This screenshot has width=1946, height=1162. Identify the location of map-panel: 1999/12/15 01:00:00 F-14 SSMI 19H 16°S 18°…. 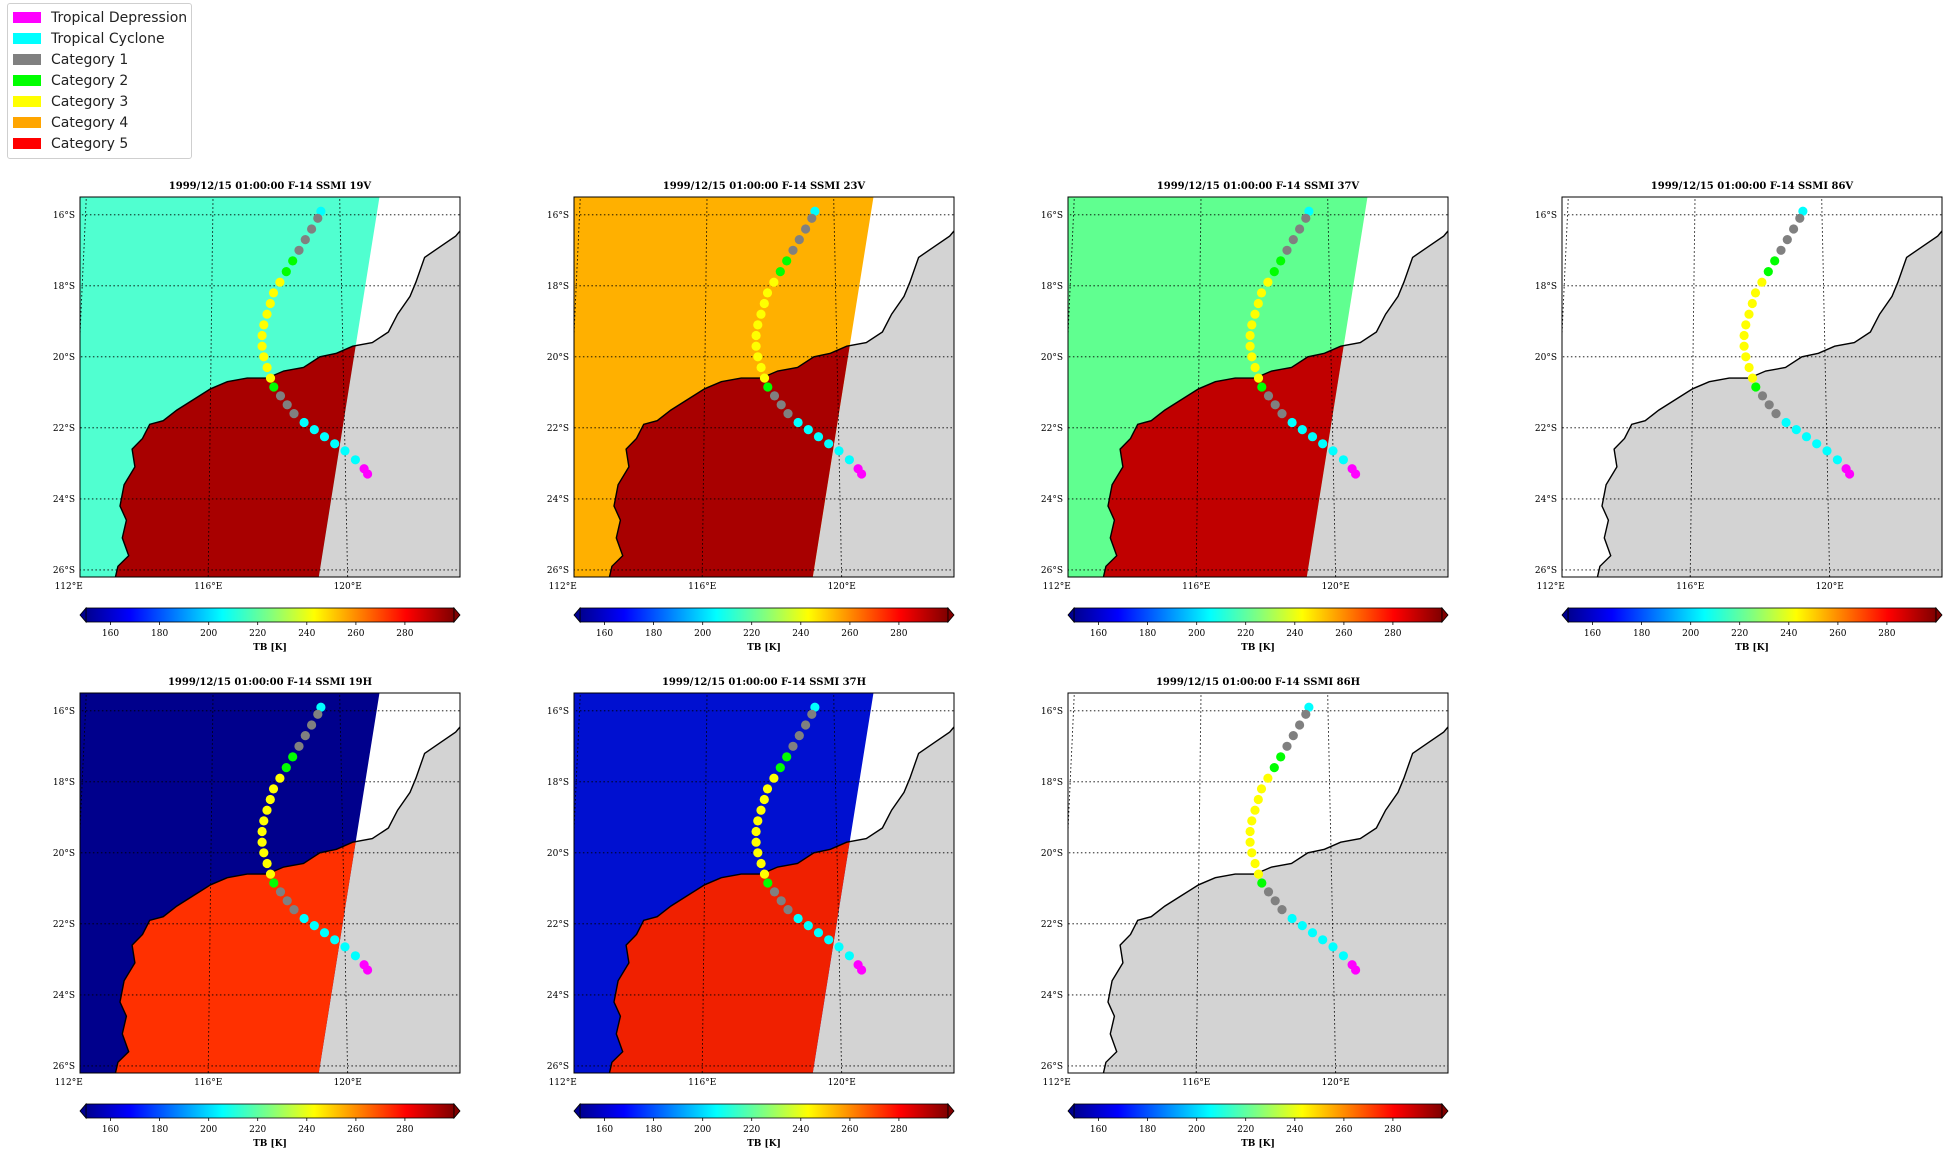
(257, 913).